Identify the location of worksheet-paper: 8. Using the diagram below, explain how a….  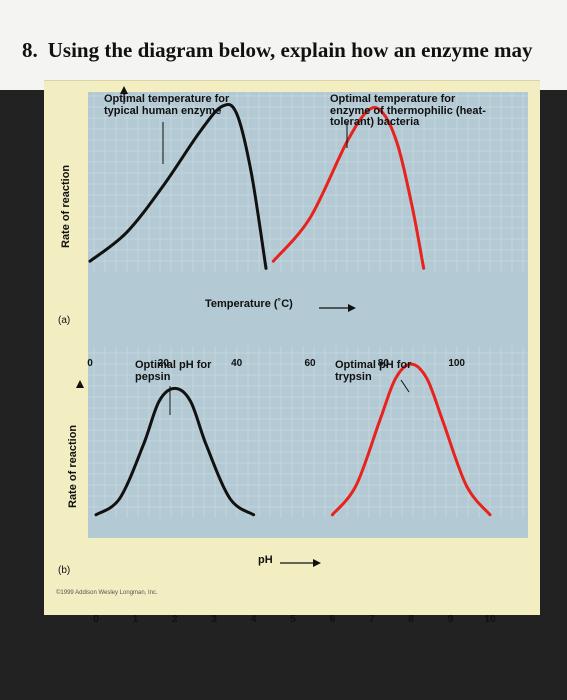
(283, 45).